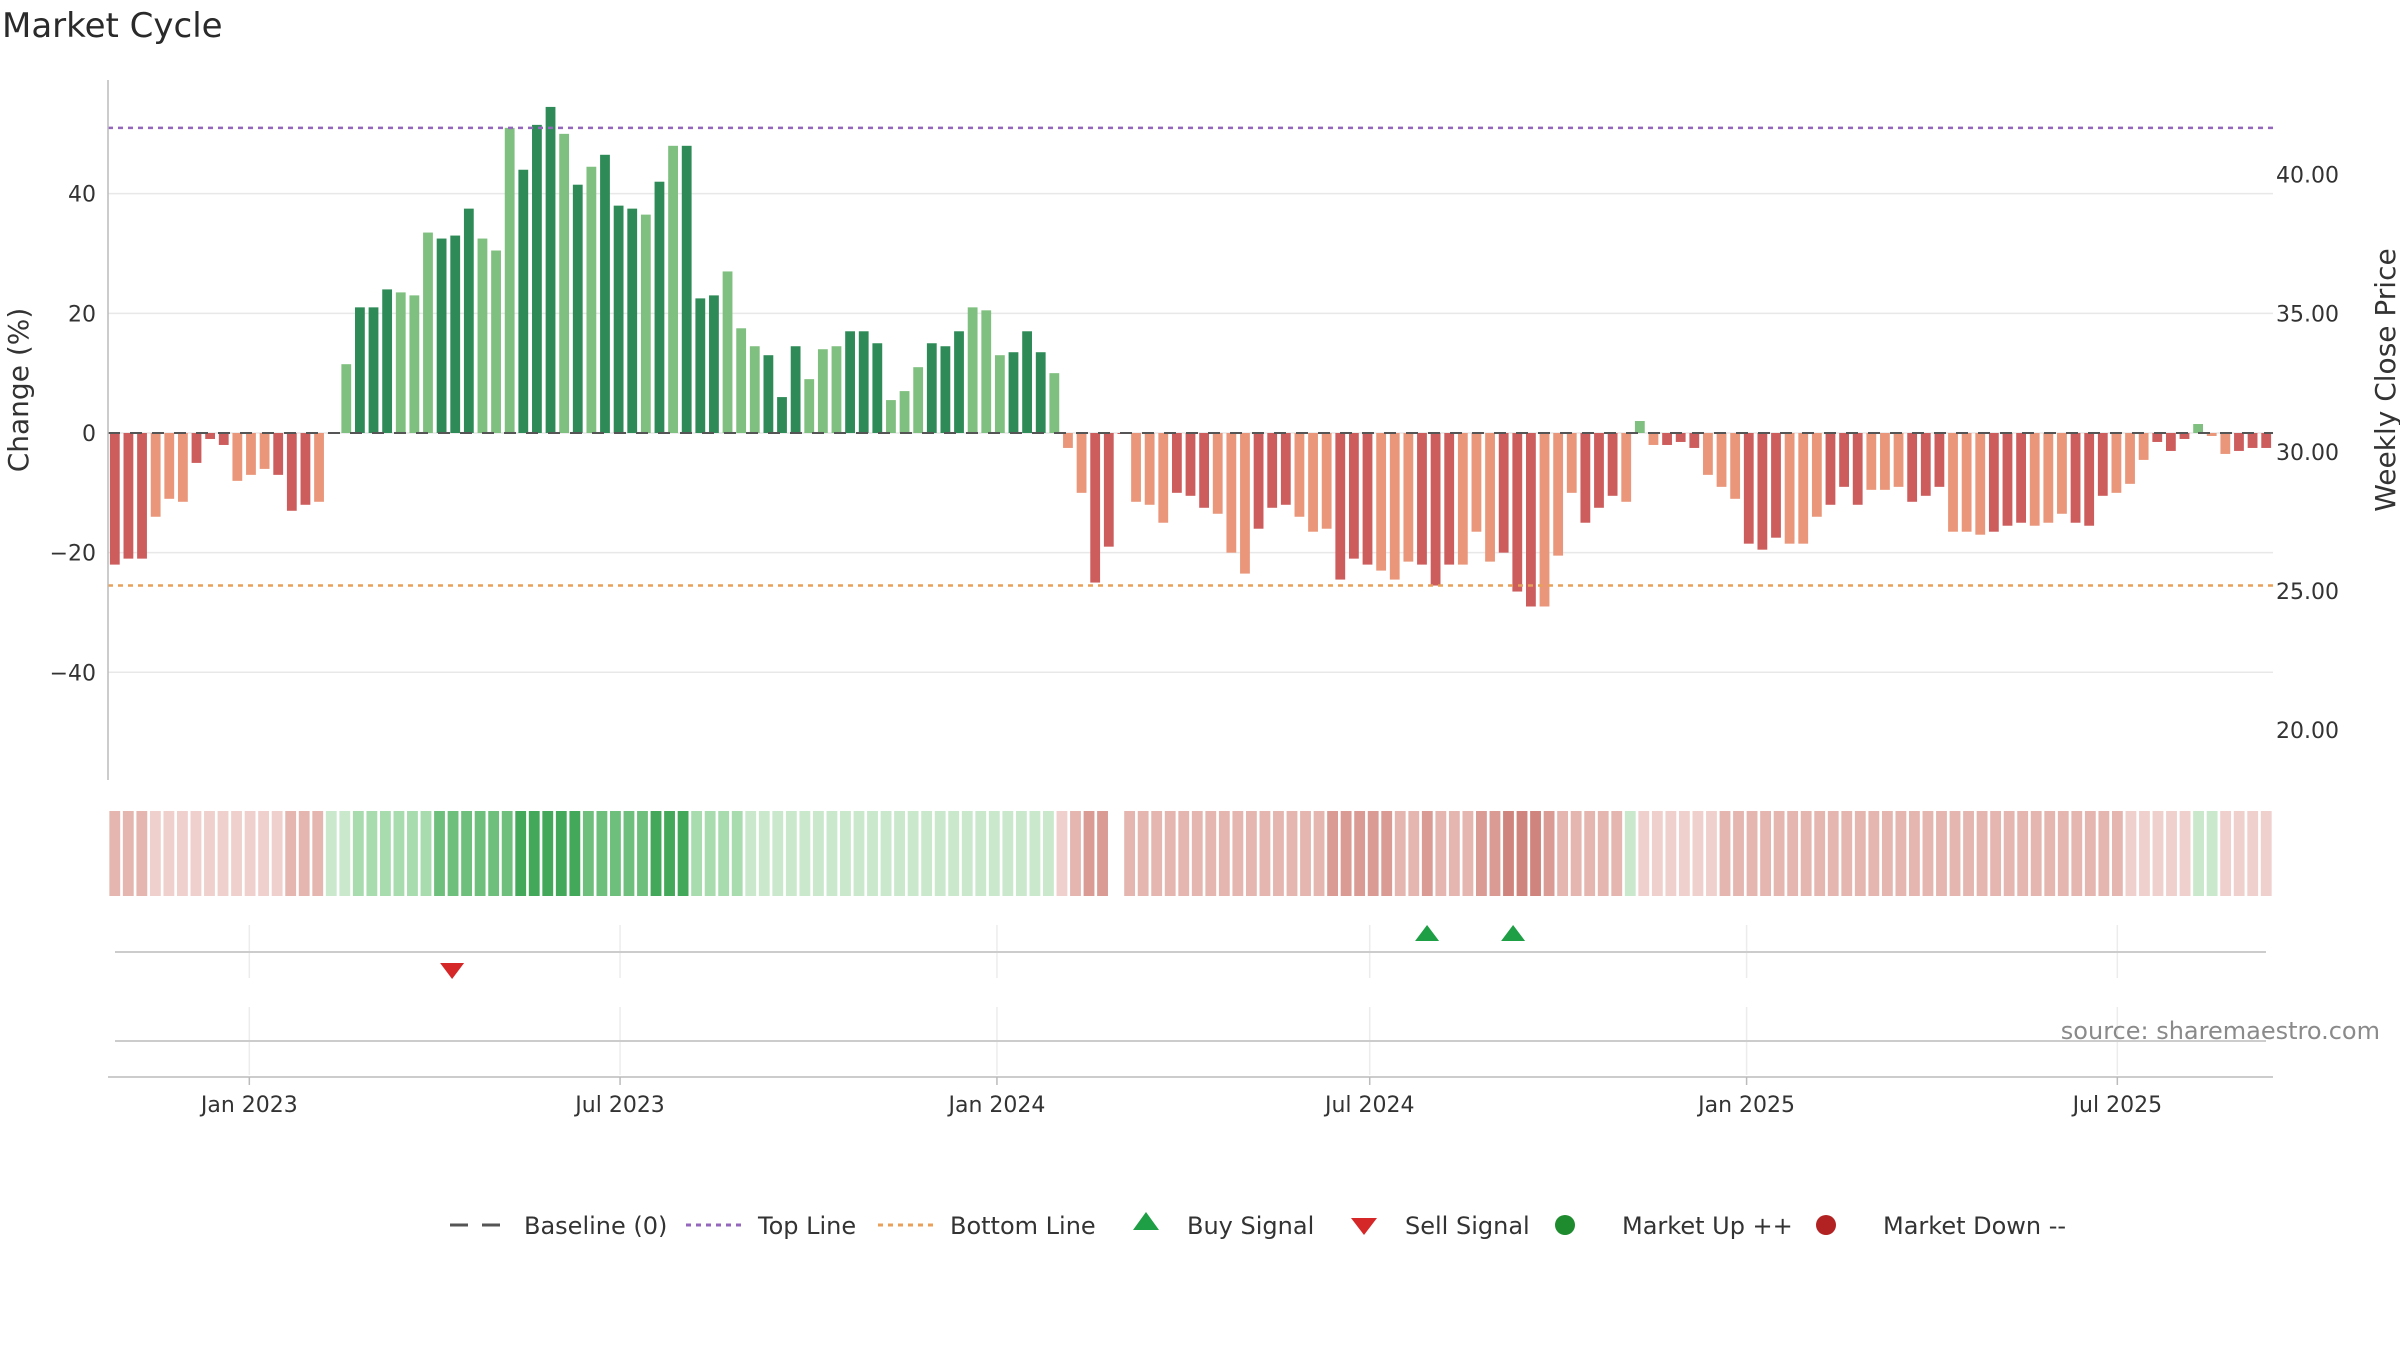 This screenshot has width=2400, height=1350. What do you see at coordinates (73, 673) in the screenshot?
I see `y-tick-label: −40` at bounding box center [73, 673].